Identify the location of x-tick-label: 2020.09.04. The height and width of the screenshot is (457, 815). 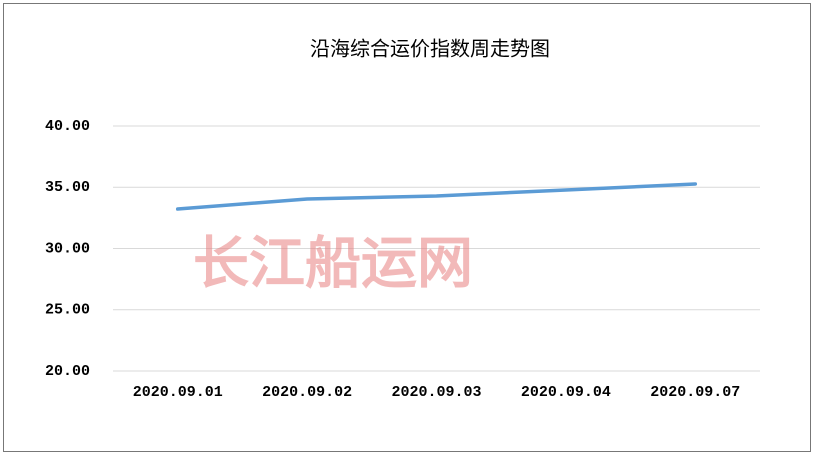
(566, 392).